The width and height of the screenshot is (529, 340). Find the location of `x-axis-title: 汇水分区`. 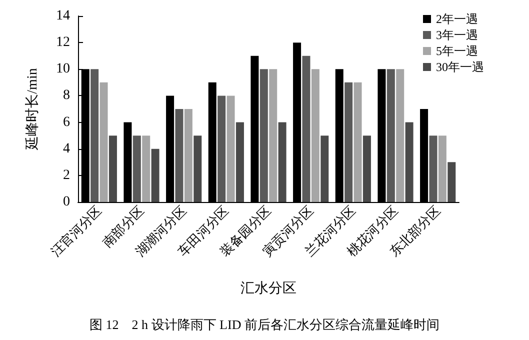

x-axis-title: 汇水分区 is located at coordinates (268, 288).